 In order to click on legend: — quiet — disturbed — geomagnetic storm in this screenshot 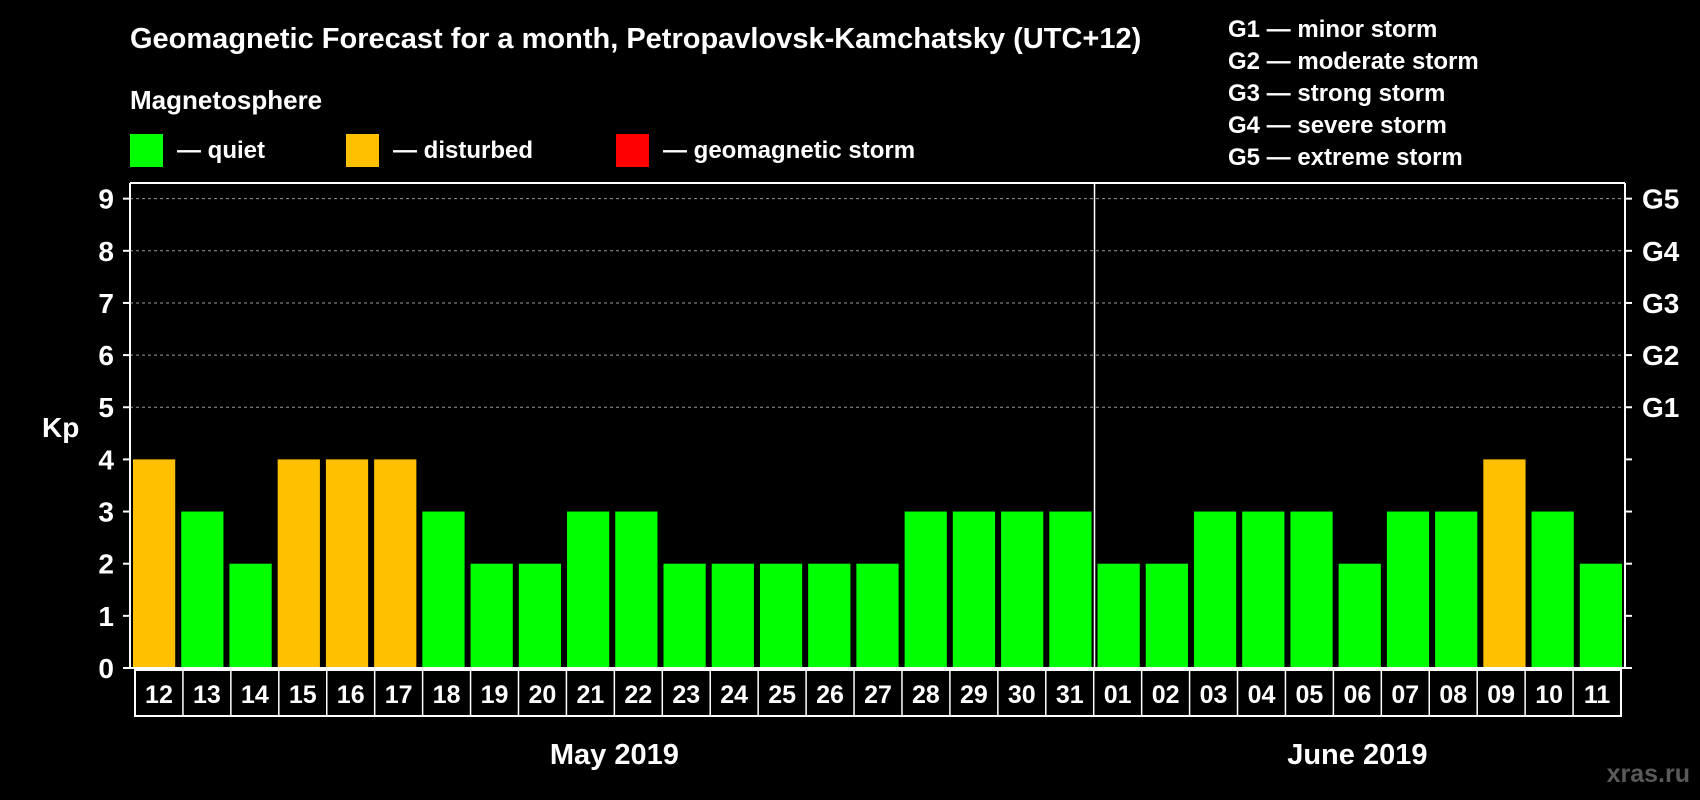, I will do `click(522, 150)`.